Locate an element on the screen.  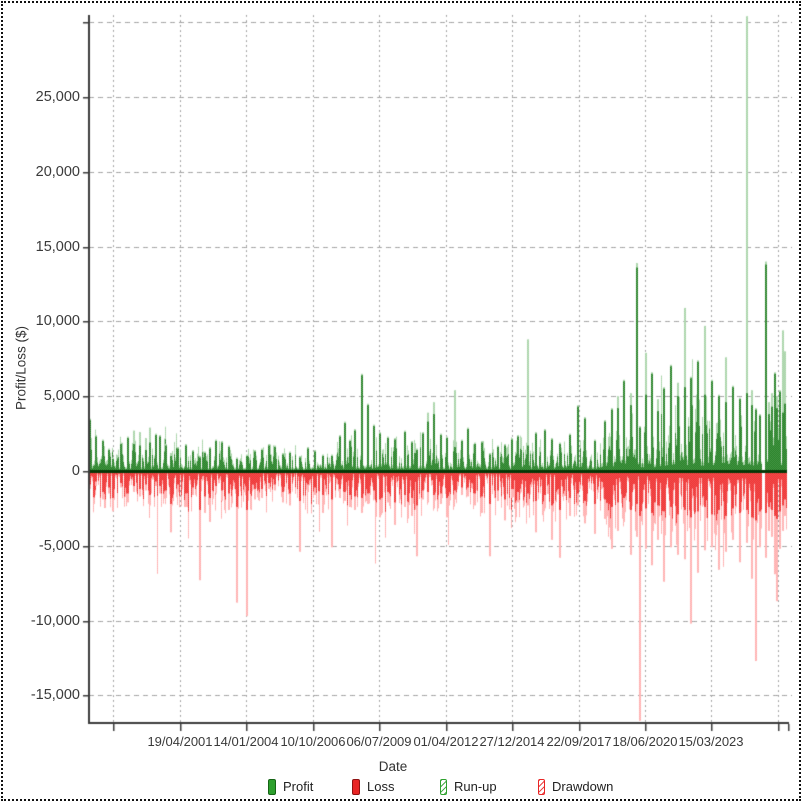
legend-label: Profit is located at coordinates (298, 786).